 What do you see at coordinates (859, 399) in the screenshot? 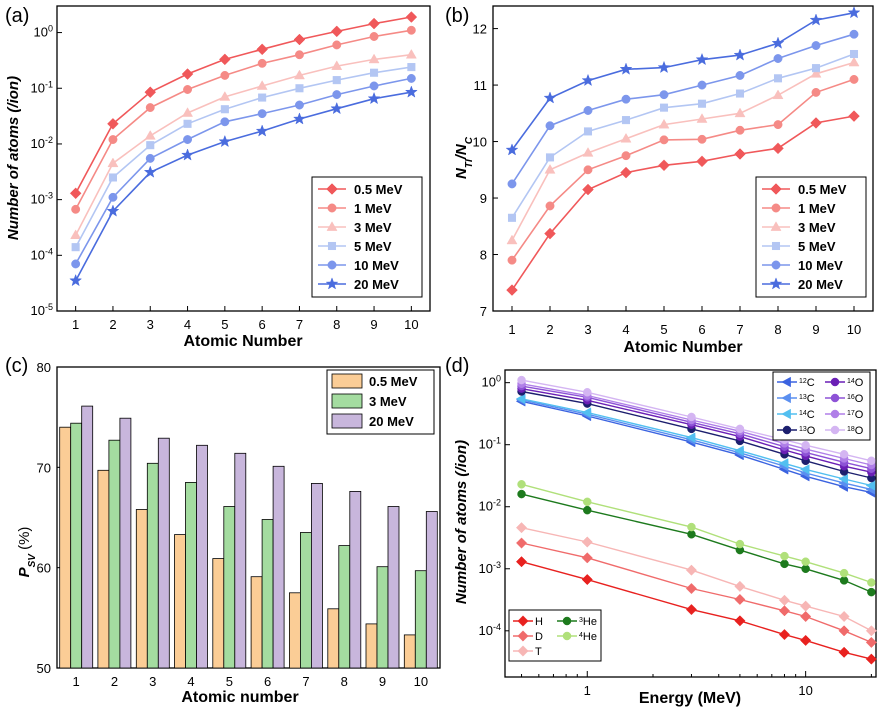
I see `d-legend-top-el: O` at bounding box center [859, 399].